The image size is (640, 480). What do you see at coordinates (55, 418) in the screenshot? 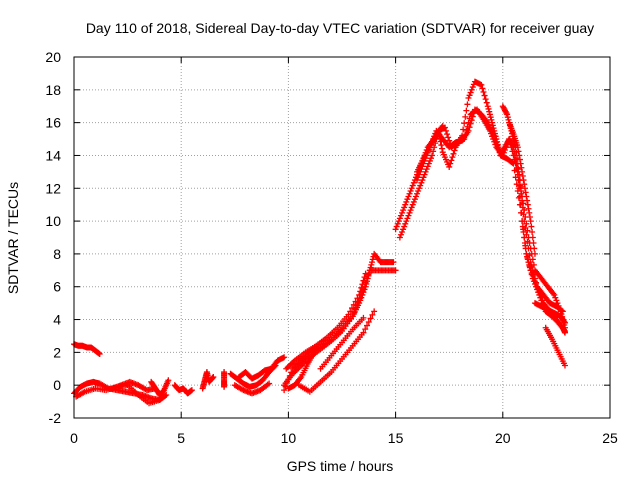
I see `y-tick-label: -2` at bounding box center [55, 418].